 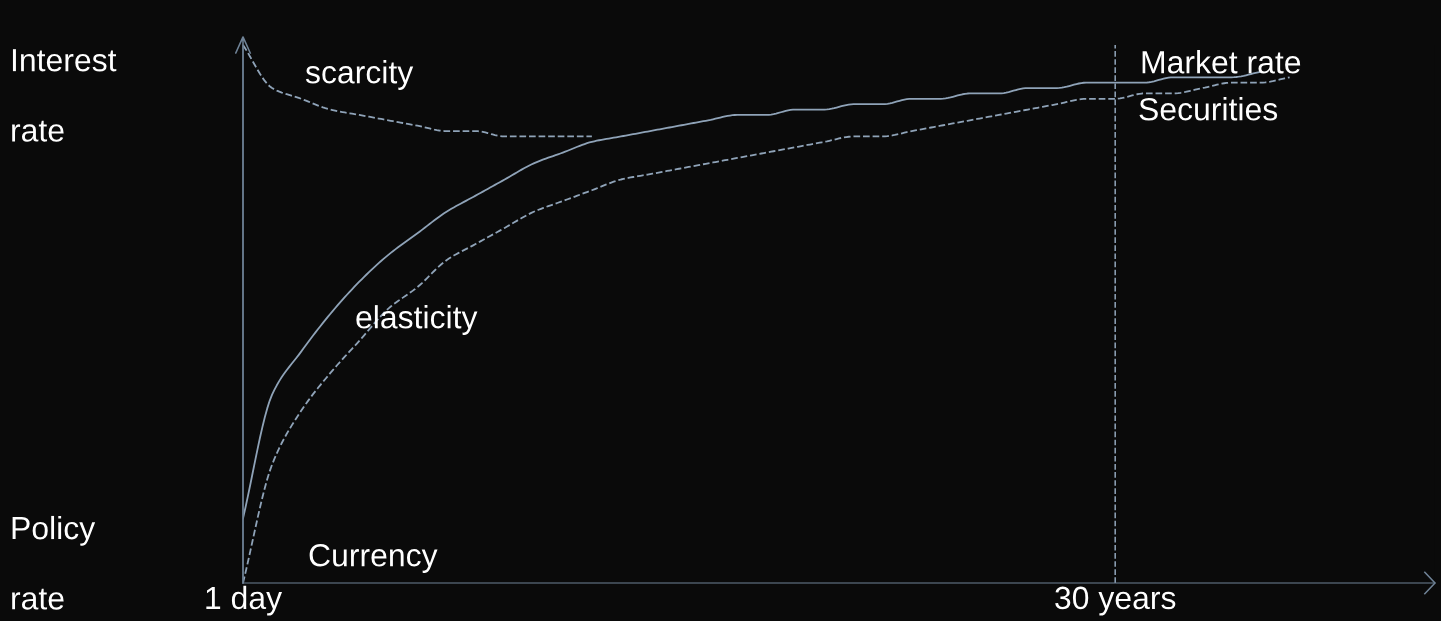 I want to click on text: Policy rate, so click(x=54, y=562).